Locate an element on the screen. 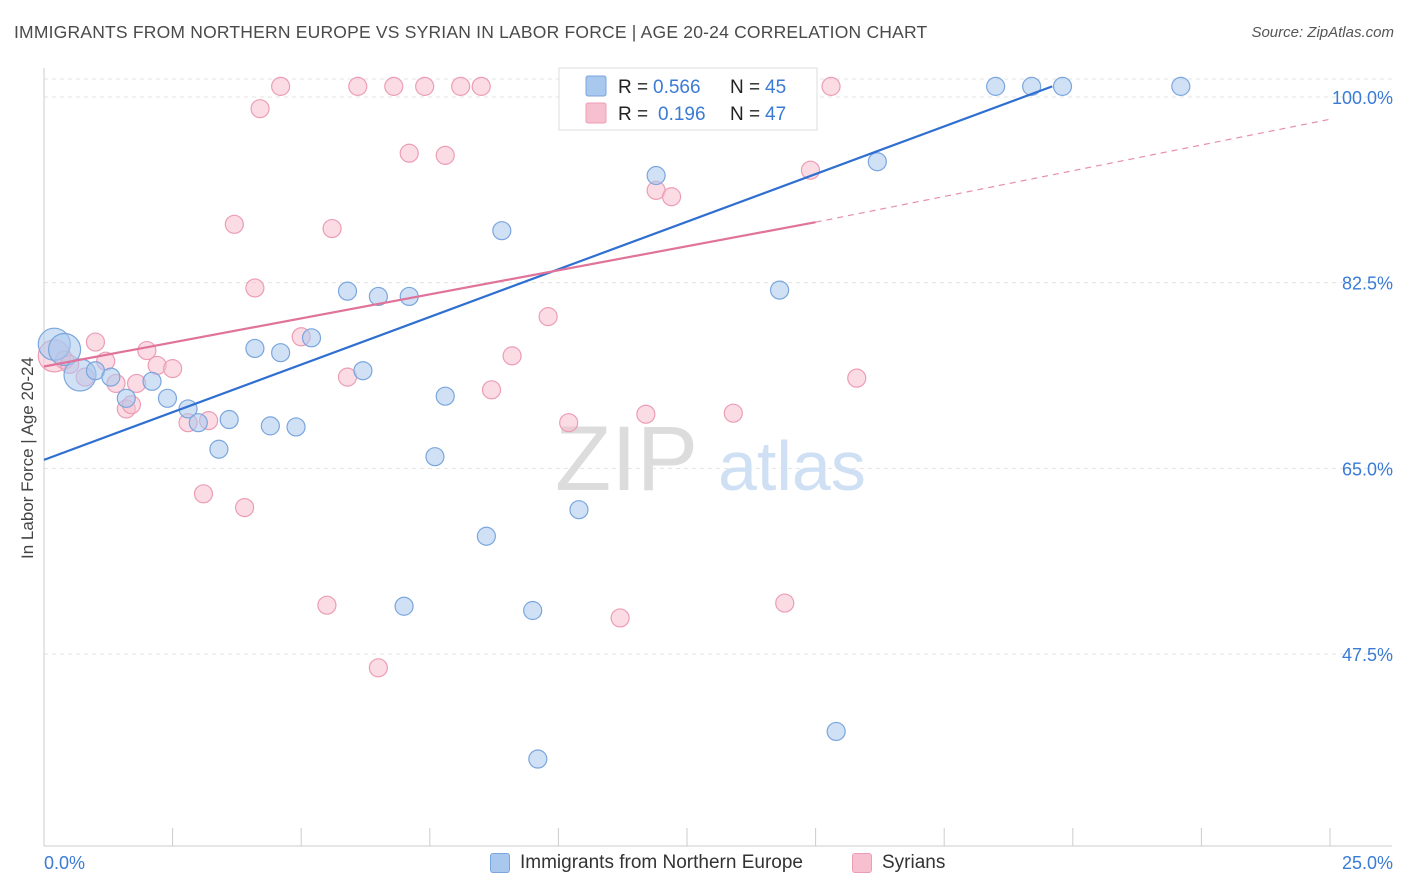  legend-r-value: 0.566 is located at coordinates (677, 87).